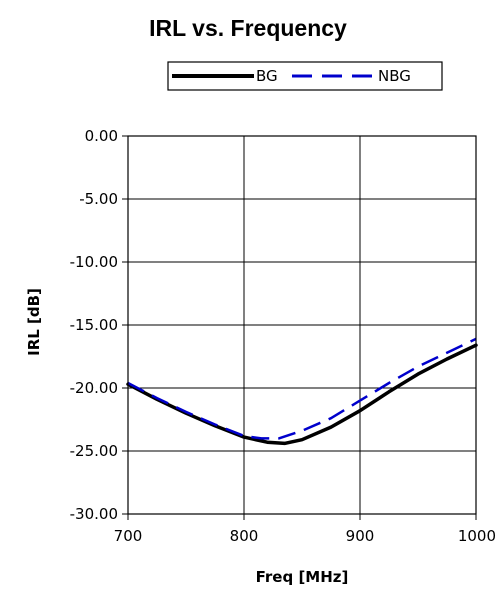  What do you see at coordinates (94, 388) in the screenshot?
I see `y-tick-label: -20.00` at bounding box center [94, 388].